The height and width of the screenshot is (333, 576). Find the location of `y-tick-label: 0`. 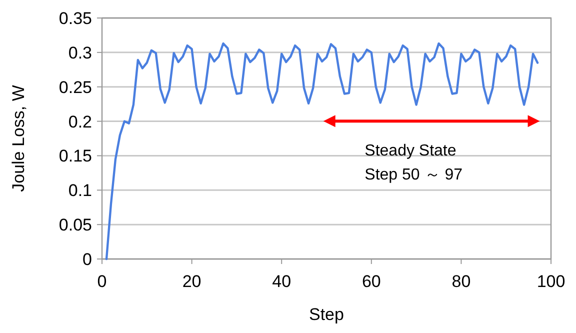

y-tick-label: 0 is located at coordinates (87, 259).